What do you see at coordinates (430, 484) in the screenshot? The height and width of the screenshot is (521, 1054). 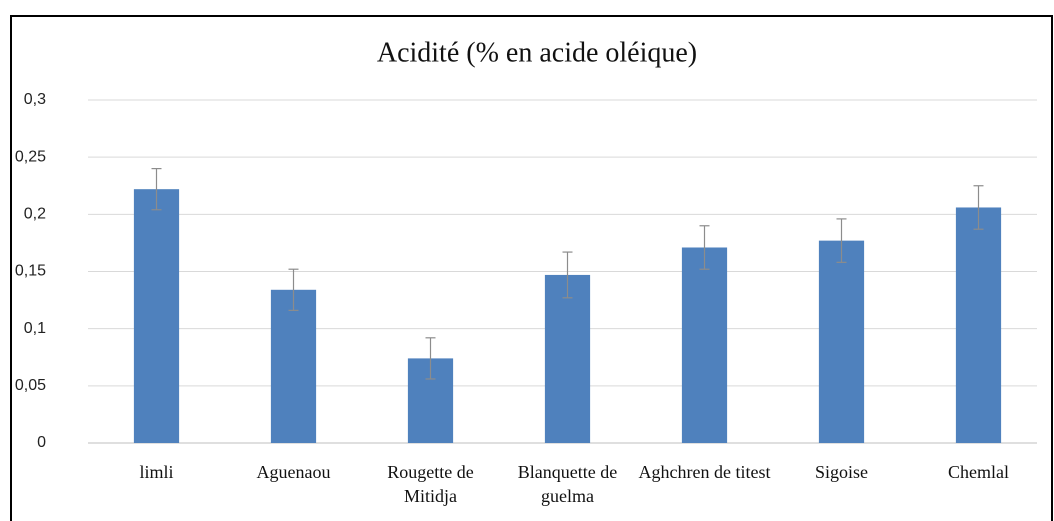 I see `x-tick-label: Rougette de Mitidja` at bounding box center [430, 484].